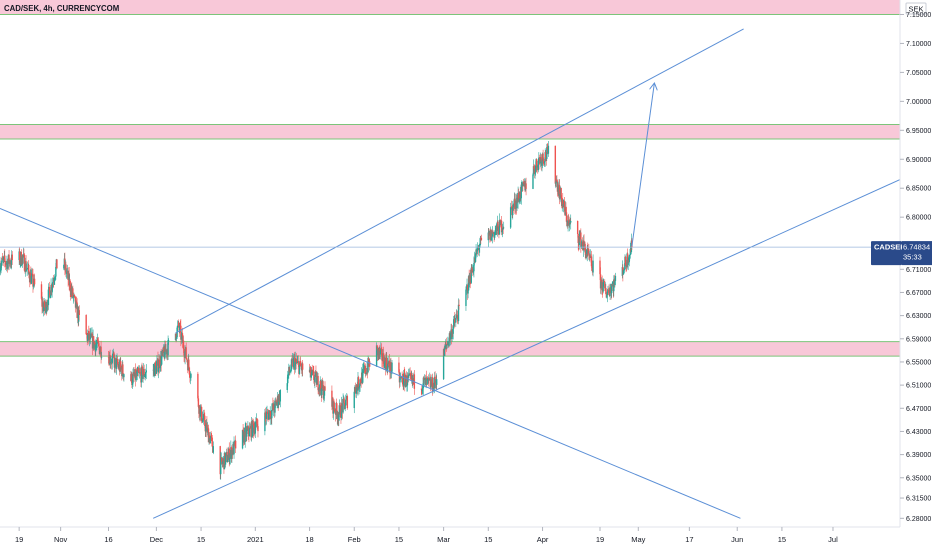 This screenshot has height=550, width=932. I want to click on symbol-header: CAD/SEK, 4h, CURRENCYCOM, so click(61, 8).